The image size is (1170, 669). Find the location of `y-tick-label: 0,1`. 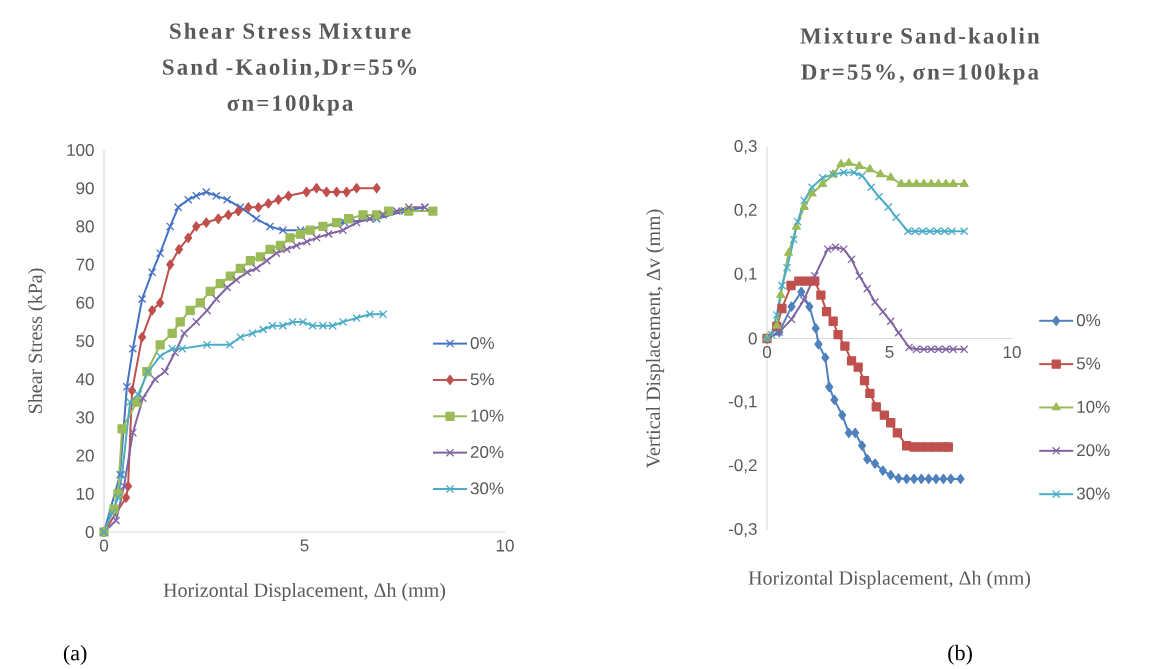

y-tick-label: 0,1 is located at coordinates (745, 274).